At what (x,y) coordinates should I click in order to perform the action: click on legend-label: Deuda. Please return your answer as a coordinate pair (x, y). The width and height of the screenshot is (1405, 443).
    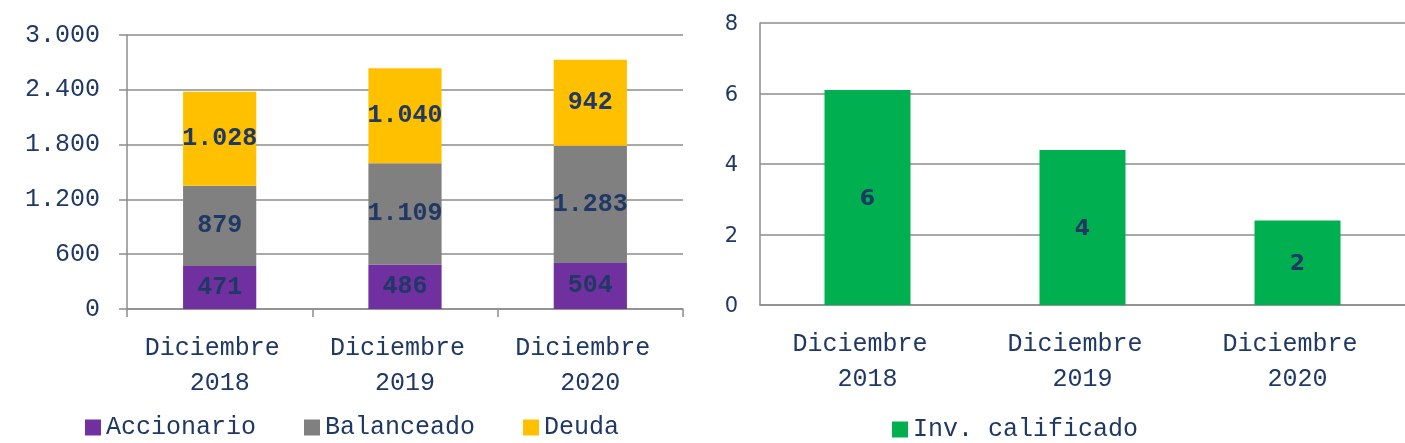
    Looking at the image, I should click on (582, 427).